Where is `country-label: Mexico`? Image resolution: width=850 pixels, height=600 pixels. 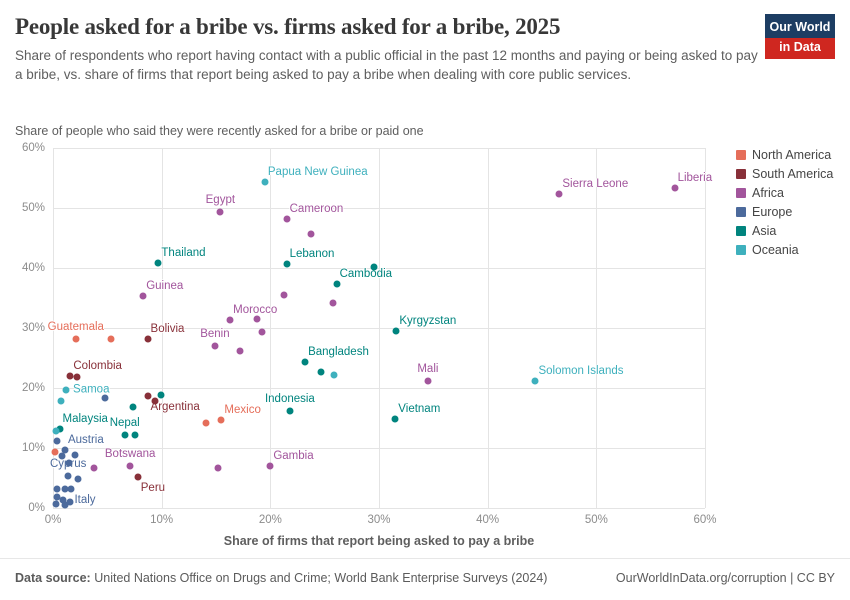
country-label: Mexico is located at coordinates (242, 409).